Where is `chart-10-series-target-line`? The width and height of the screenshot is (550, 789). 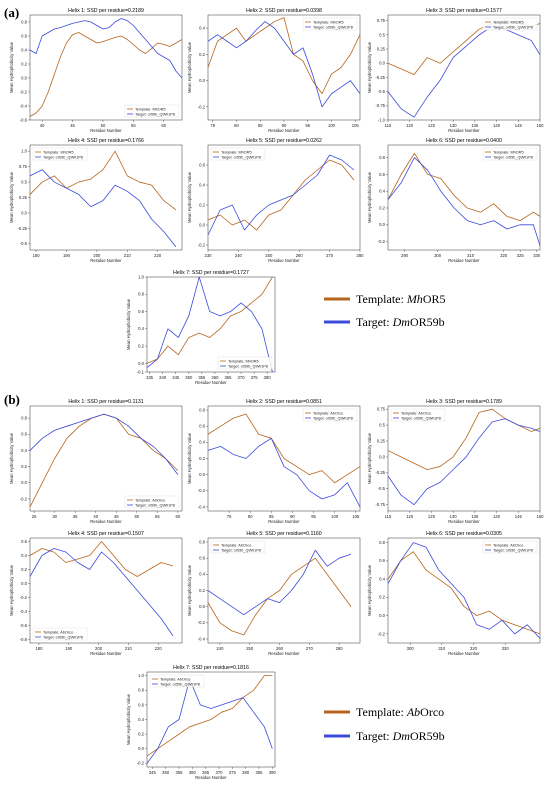
chart-10-series-target-line is located at coordinates (464, 462).